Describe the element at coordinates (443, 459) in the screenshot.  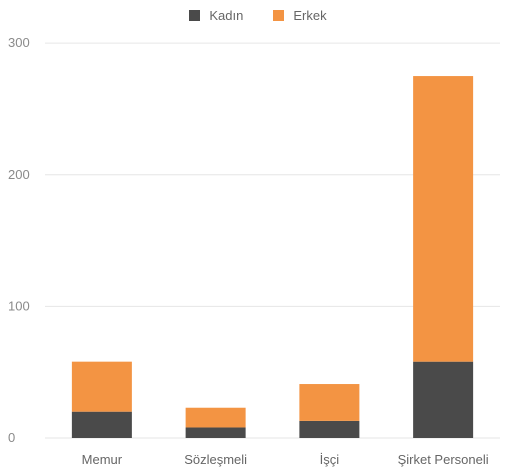
I see `x-tick-label-3: Şirket Personeli` at that location.